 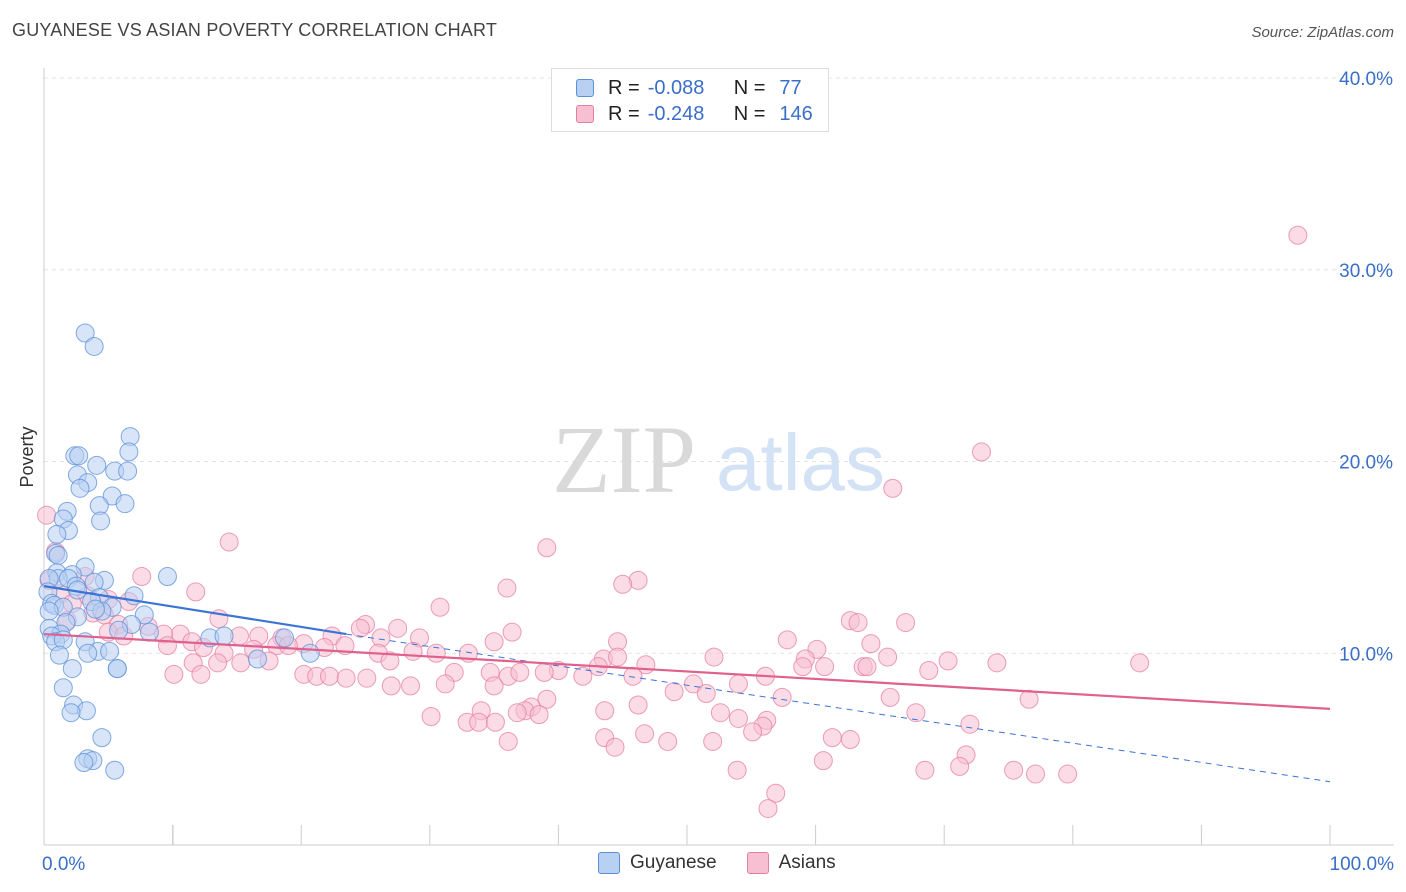 I want to click on correlation-legend: R = -0.088 N = 77 R = -0.248 N = 146, so click(x=690, y=100).